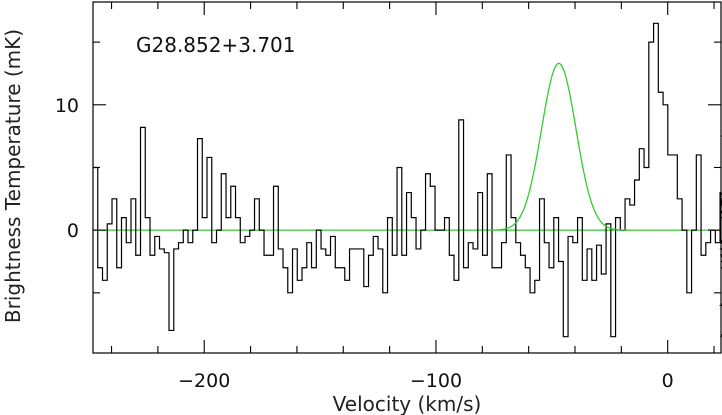  What do you see at coordinates (668, 381) in the screenshot?
I see `x-tick-label: 0` at bounding box center [668, 381].